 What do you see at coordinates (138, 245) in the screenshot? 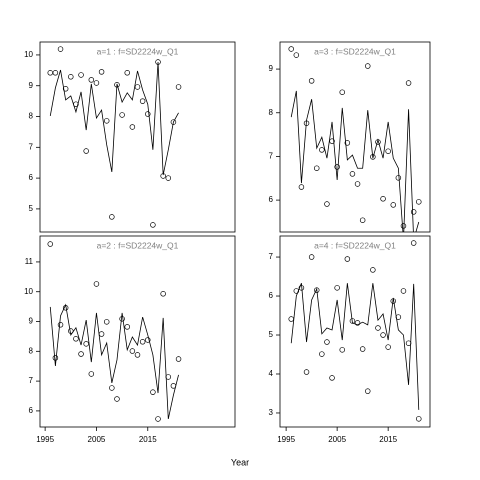
I see `panel-title: a=2 : f=SD2224w_Q1` at bounding box center [138, 245].